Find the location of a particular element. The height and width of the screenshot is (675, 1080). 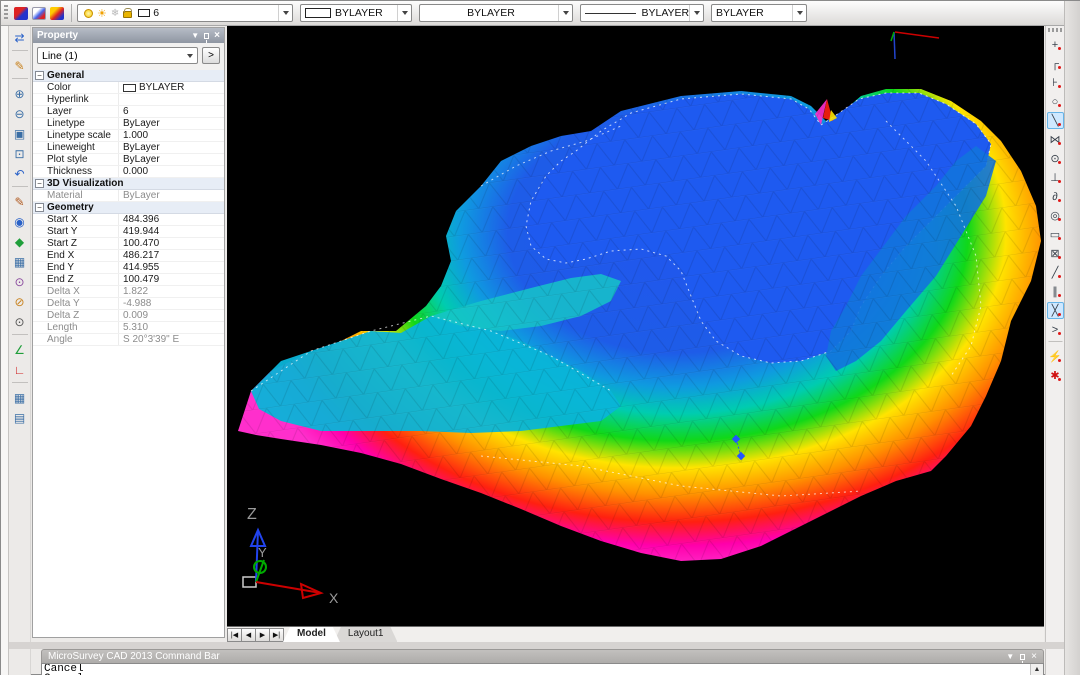

snap-settings-icon: ⚡ is located at coordinates (1055, 356).